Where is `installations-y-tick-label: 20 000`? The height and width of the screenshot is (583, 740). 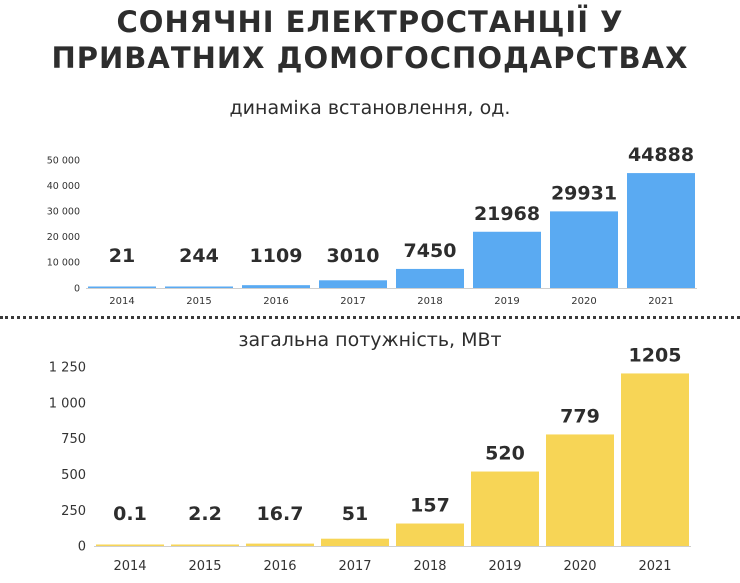 installations-y-tick-label: 20 000 is located at coordinates (63, 237).